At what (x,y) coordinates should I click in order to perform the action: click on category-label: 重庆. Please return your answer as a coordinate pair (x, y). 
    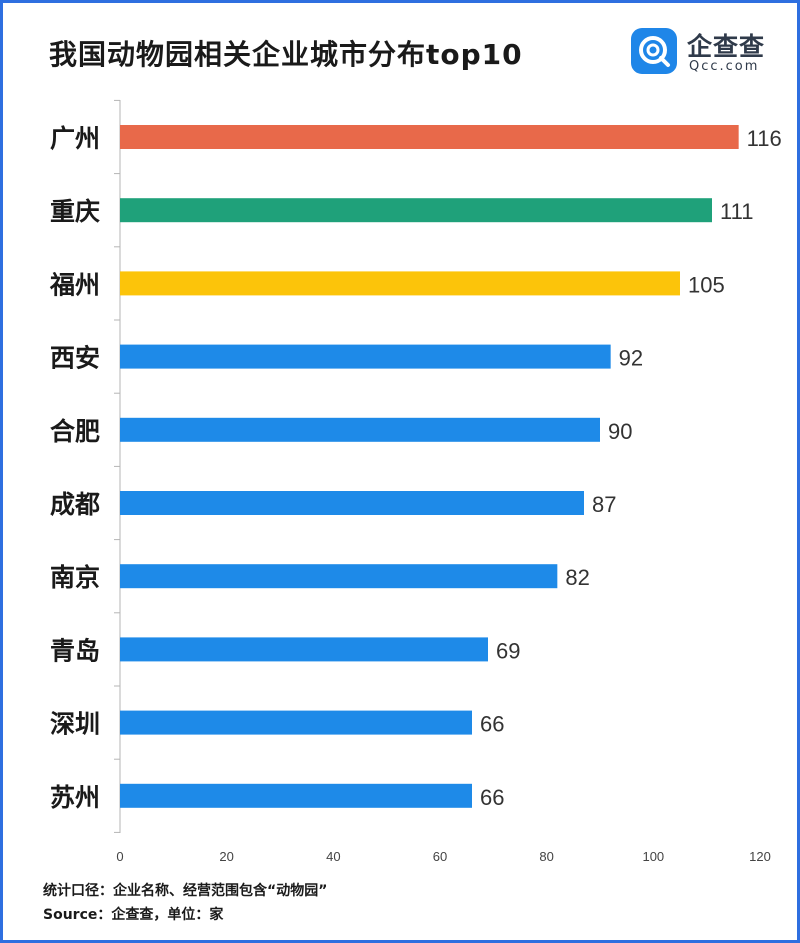
    Looking at the image, I should click on (75, 211).